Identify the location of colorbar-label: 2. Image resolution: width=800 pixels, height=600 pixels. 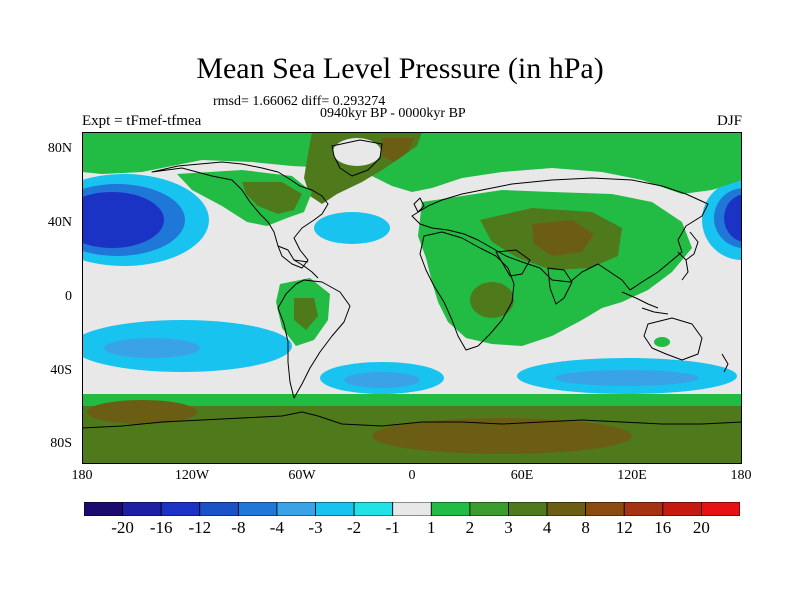
(470, 527).